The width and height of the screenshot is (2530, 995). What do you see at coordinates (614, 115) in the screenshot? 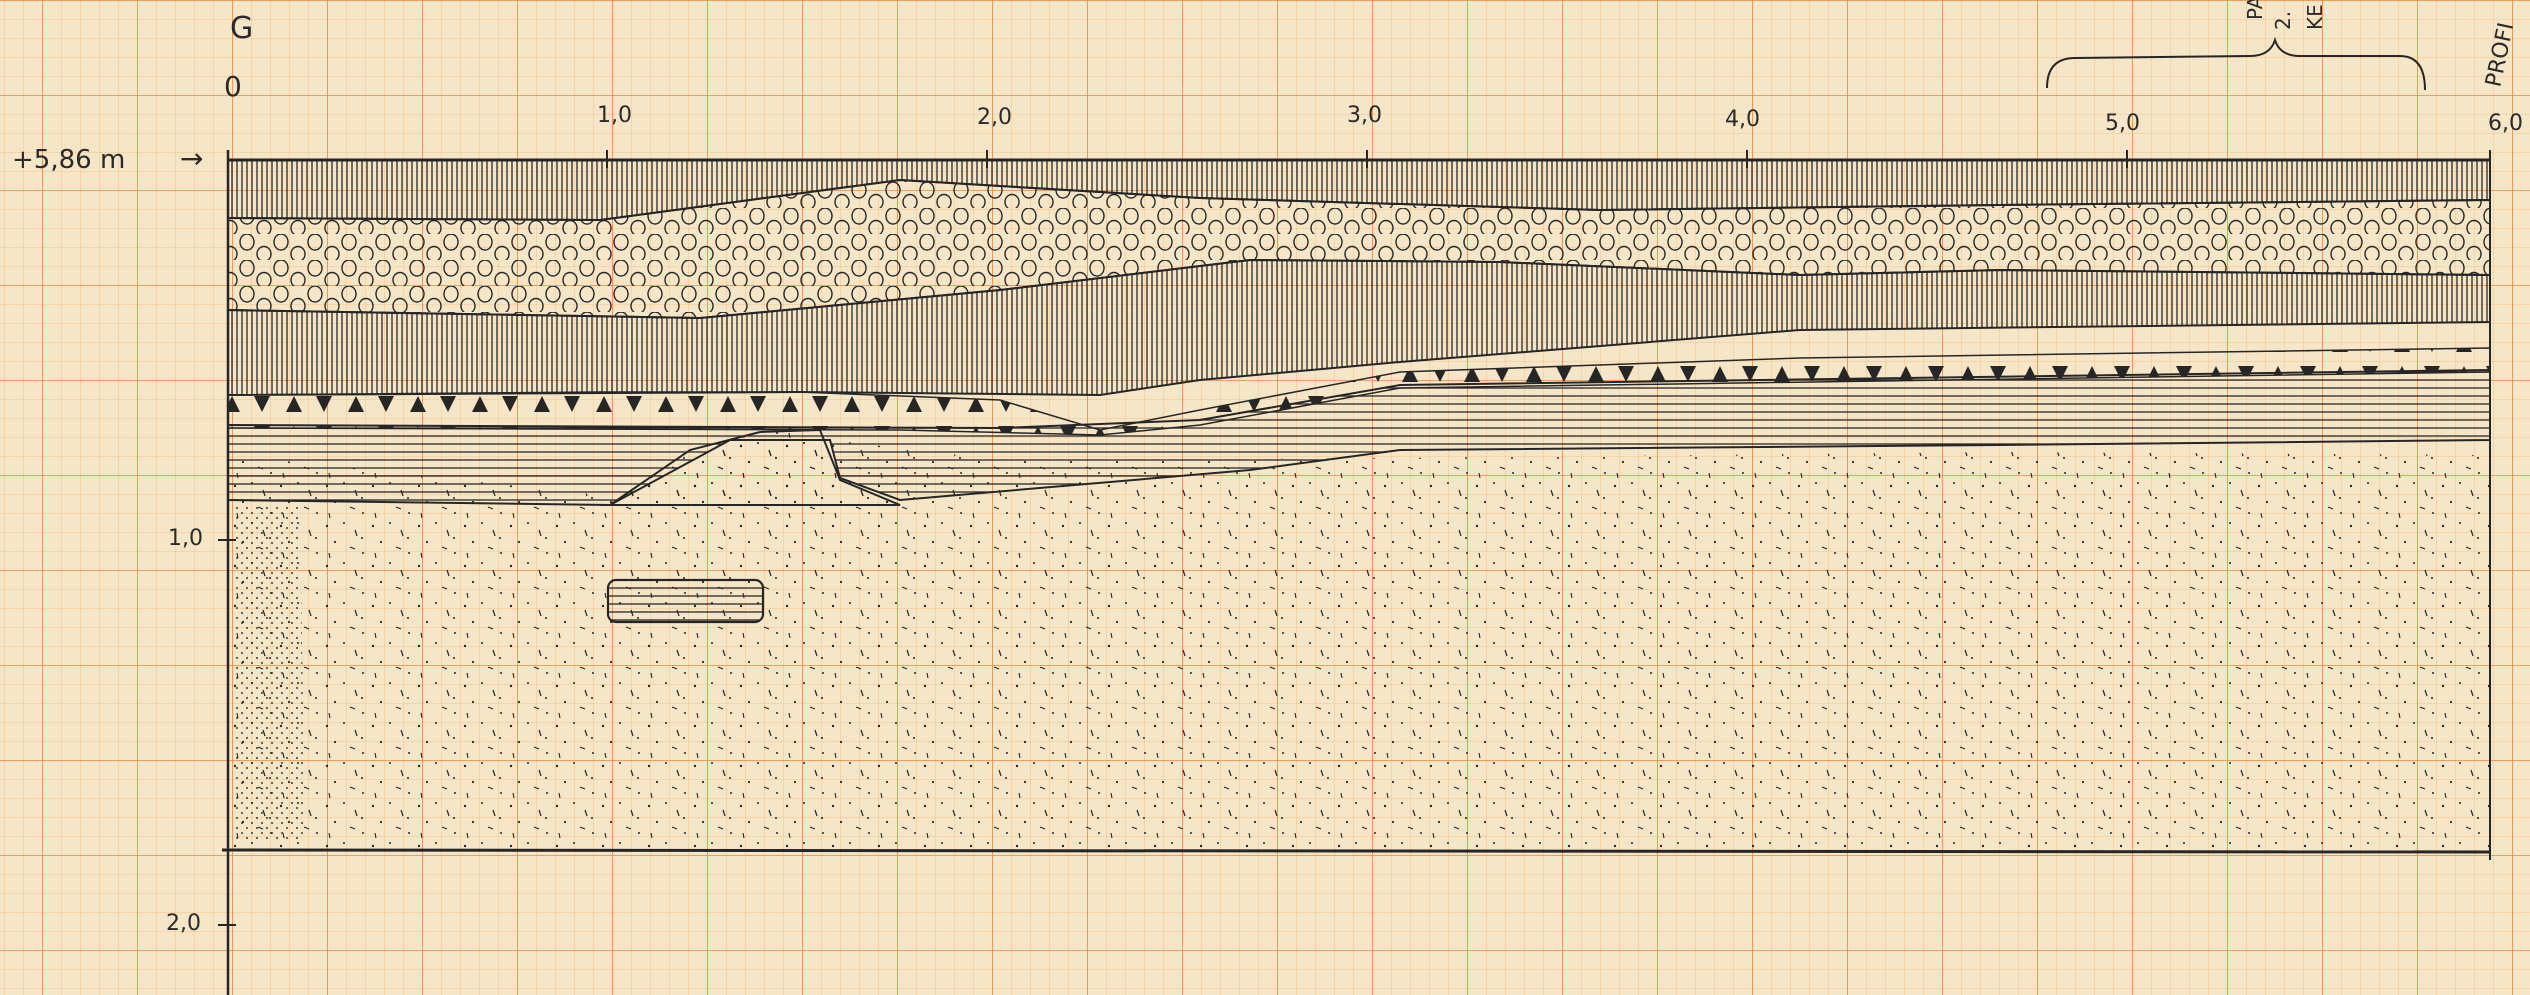
I see `x-tick-label: 1,0` at bounding box center [614, 115].